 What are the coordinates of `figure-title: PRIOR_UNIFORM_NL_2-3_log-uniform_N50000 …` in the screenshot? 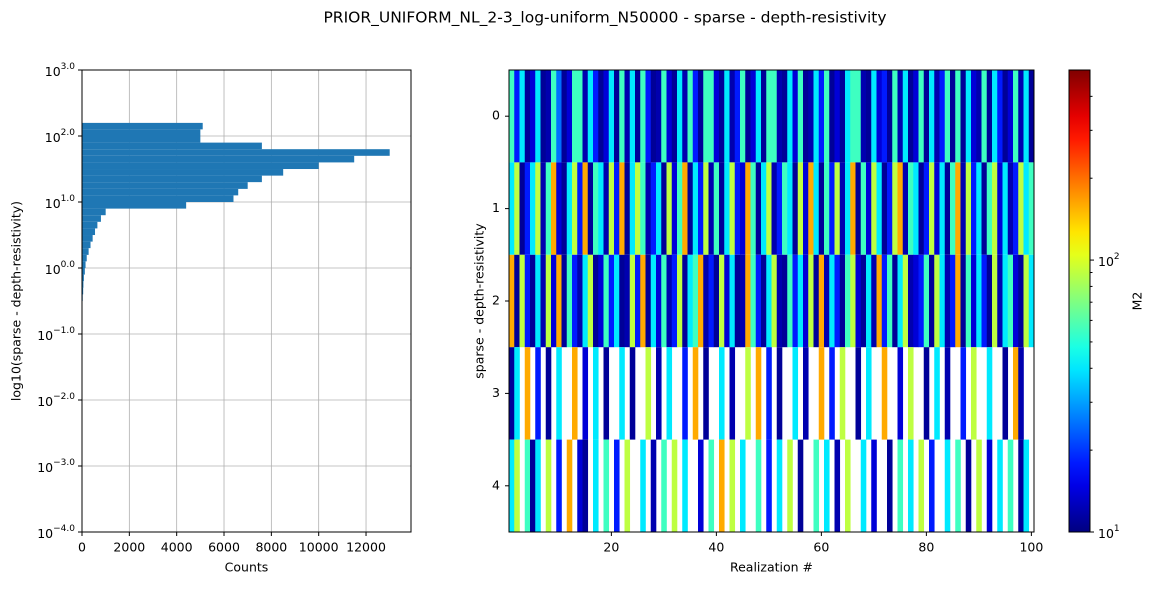 It's located at (604, 18).